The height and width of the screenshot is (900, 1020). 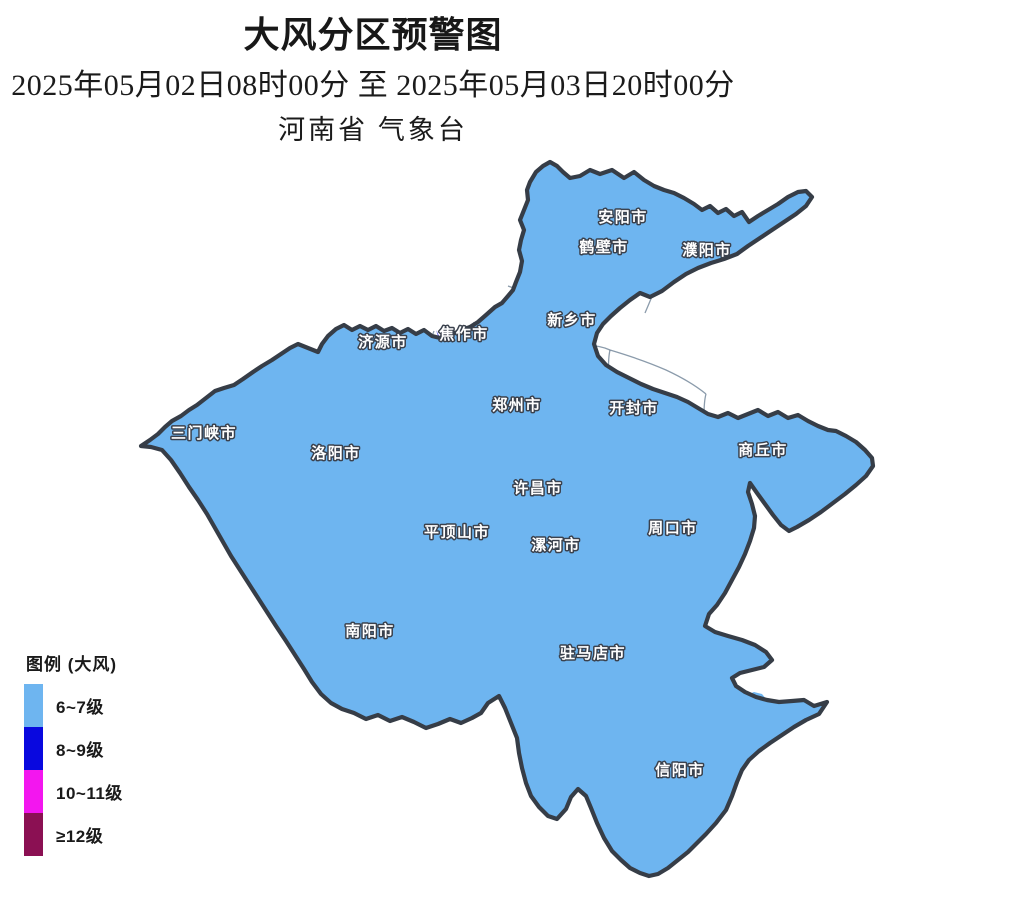 I want to click on city-label-xuchang: 许昌市, so click(x=538, y=488).